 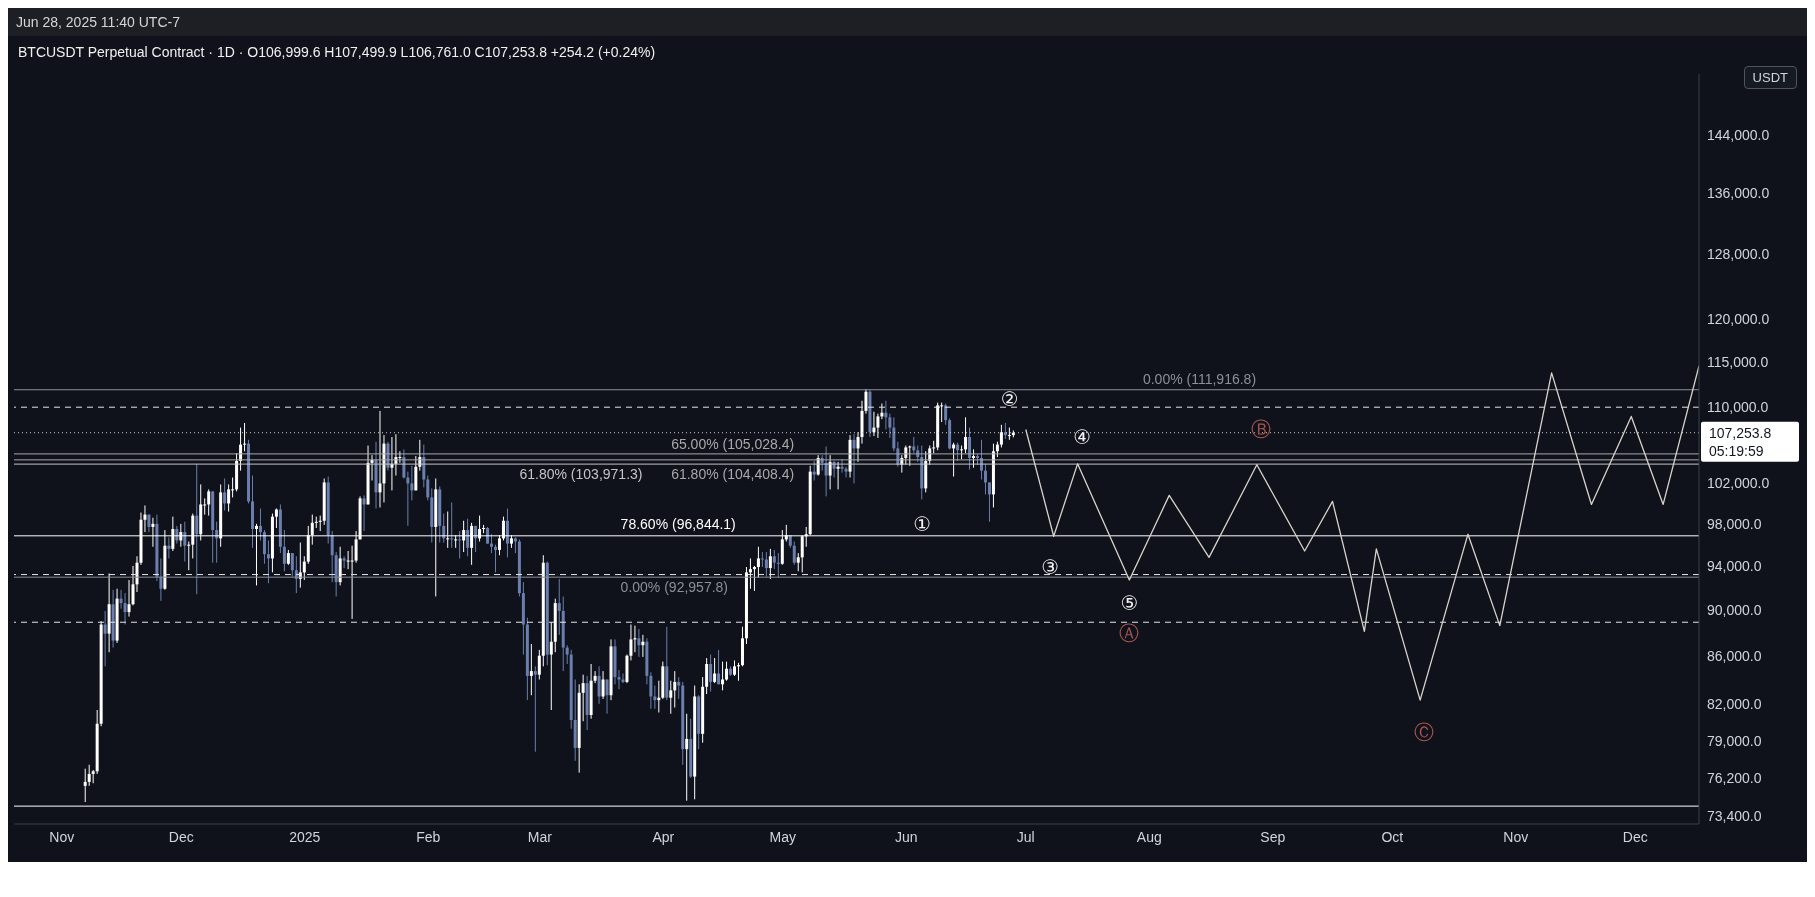 I want to click on x-tick-label: Jul, so click(x=1025, y=836).